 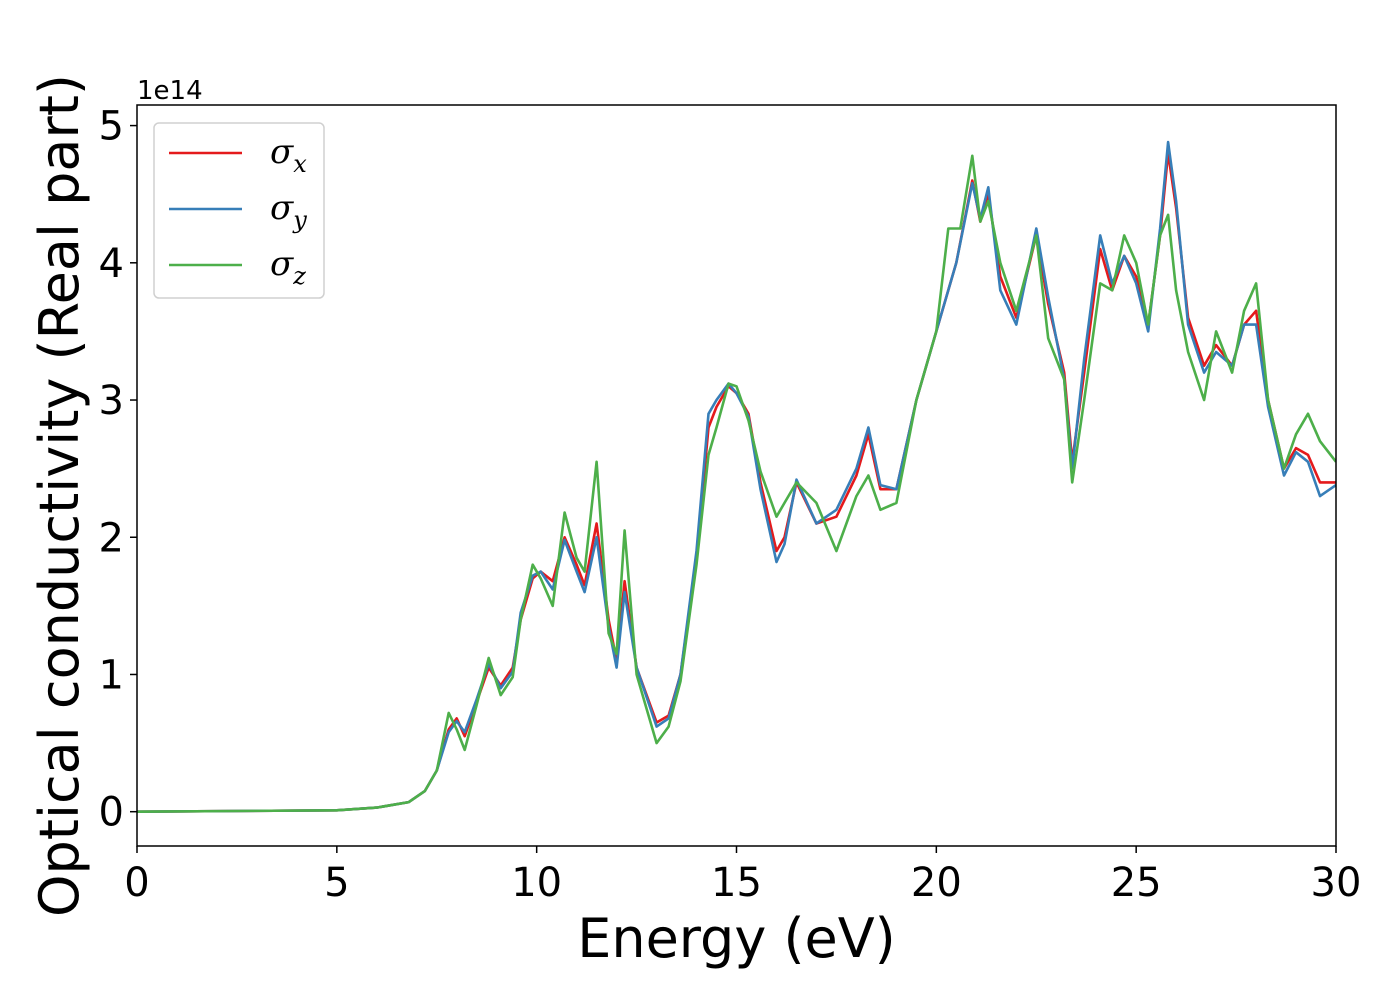 What do you see at coordinates (288, 211) in the screenshot?
I see `legend-entry-y: σy` at bounding box center [288, 211].